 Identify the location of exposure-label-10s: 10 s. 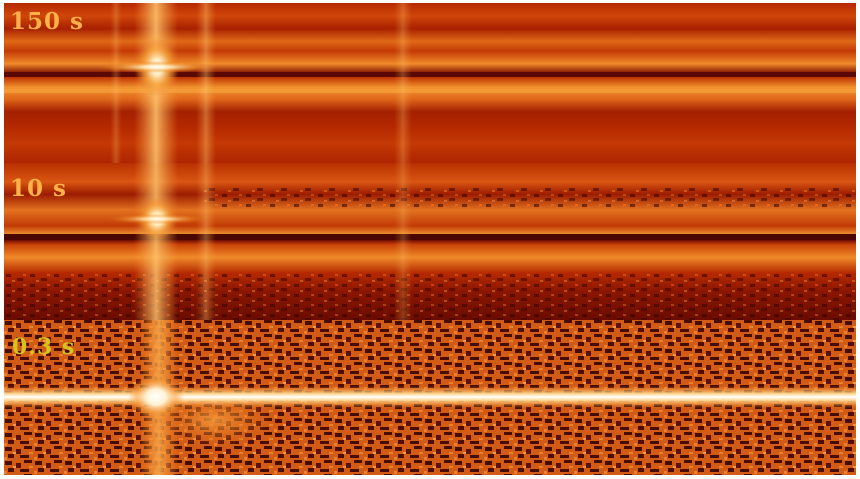
(38, 188).